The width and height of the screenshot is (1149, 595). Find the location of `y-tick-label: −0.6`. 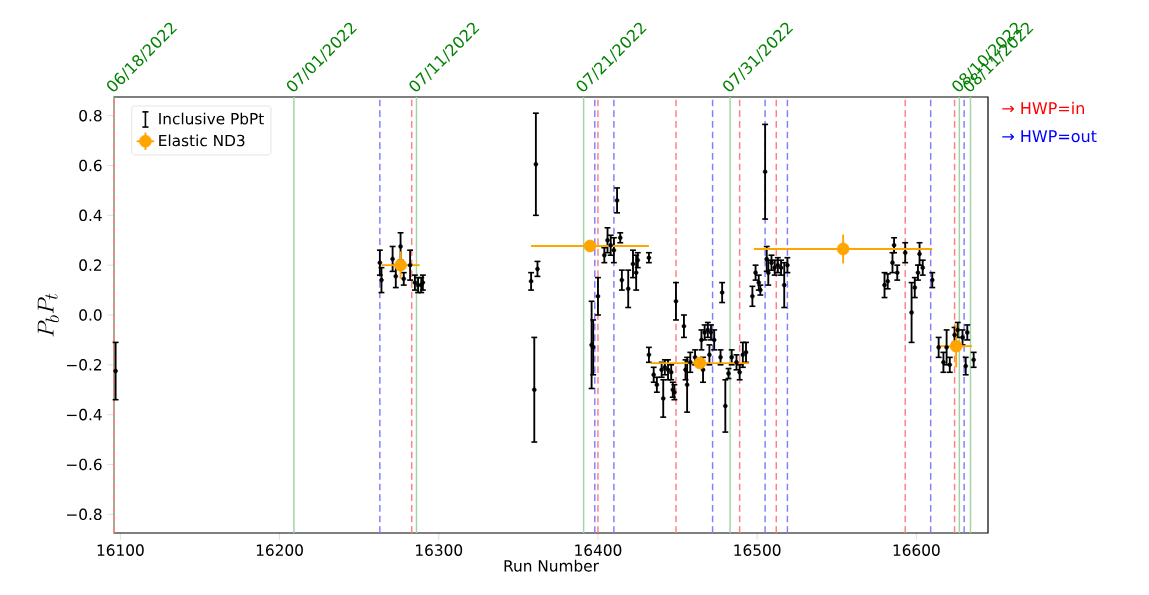

y-tick-label: −0.6 is located at coordinates (84, 464).